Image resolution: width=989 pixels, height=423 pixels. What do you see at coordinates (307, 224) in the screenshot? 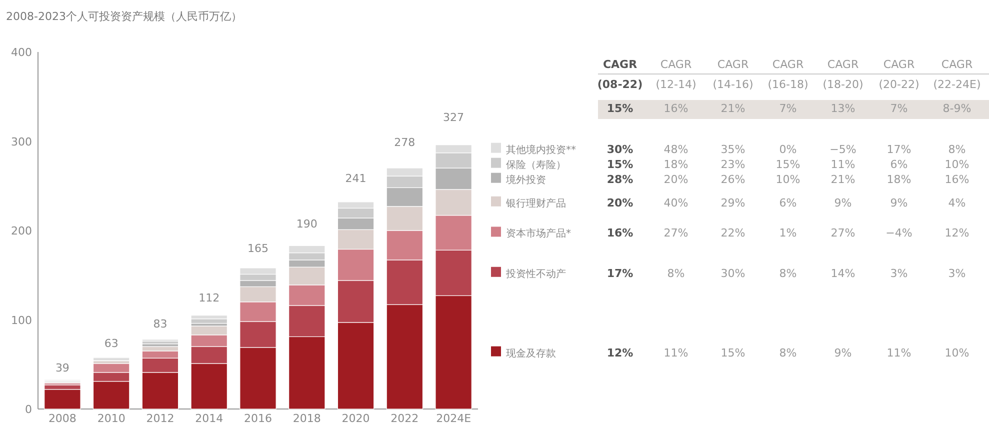
I see `annotation: 190` at bounding box center [307, 224].